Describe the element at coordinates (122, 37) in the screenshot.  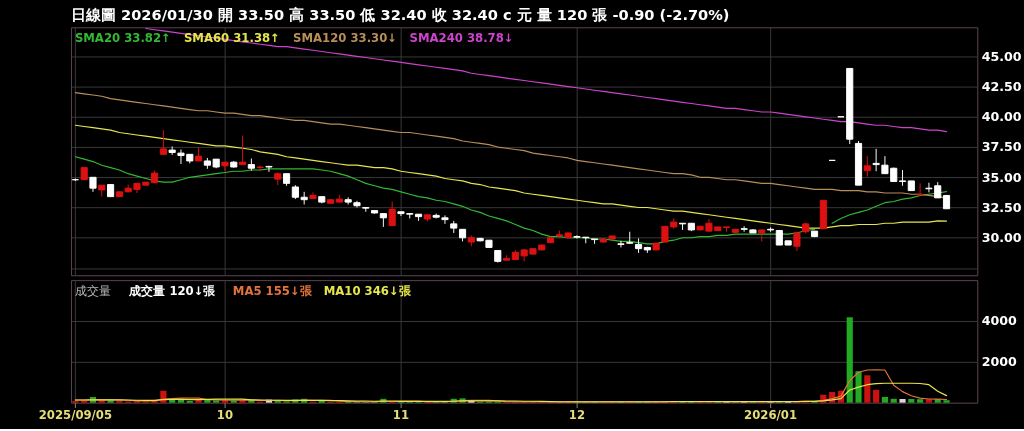
I see `text: SMA20 33.82↑` at that location.